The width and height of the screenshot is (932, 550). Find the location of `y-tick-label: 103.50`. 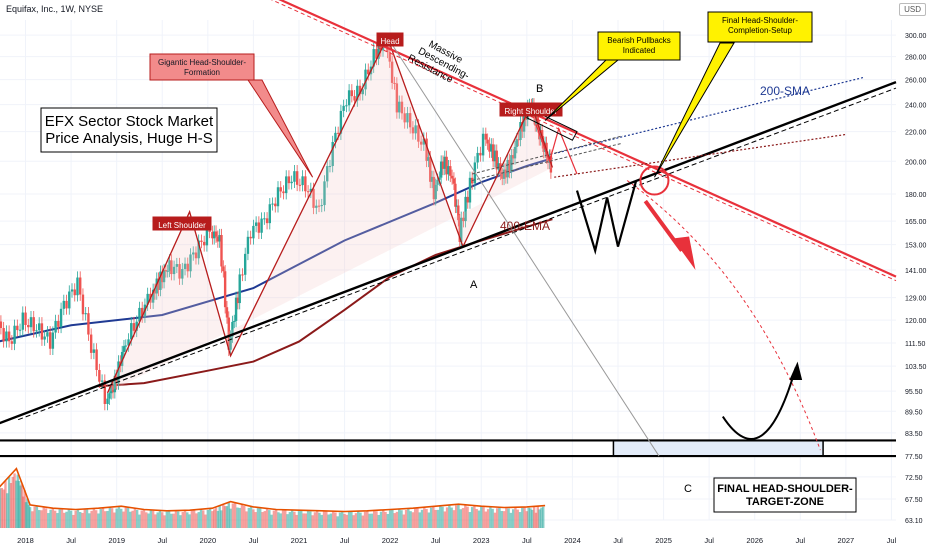

y-tick-label: 103.50 is located at coordinates (916, 367).